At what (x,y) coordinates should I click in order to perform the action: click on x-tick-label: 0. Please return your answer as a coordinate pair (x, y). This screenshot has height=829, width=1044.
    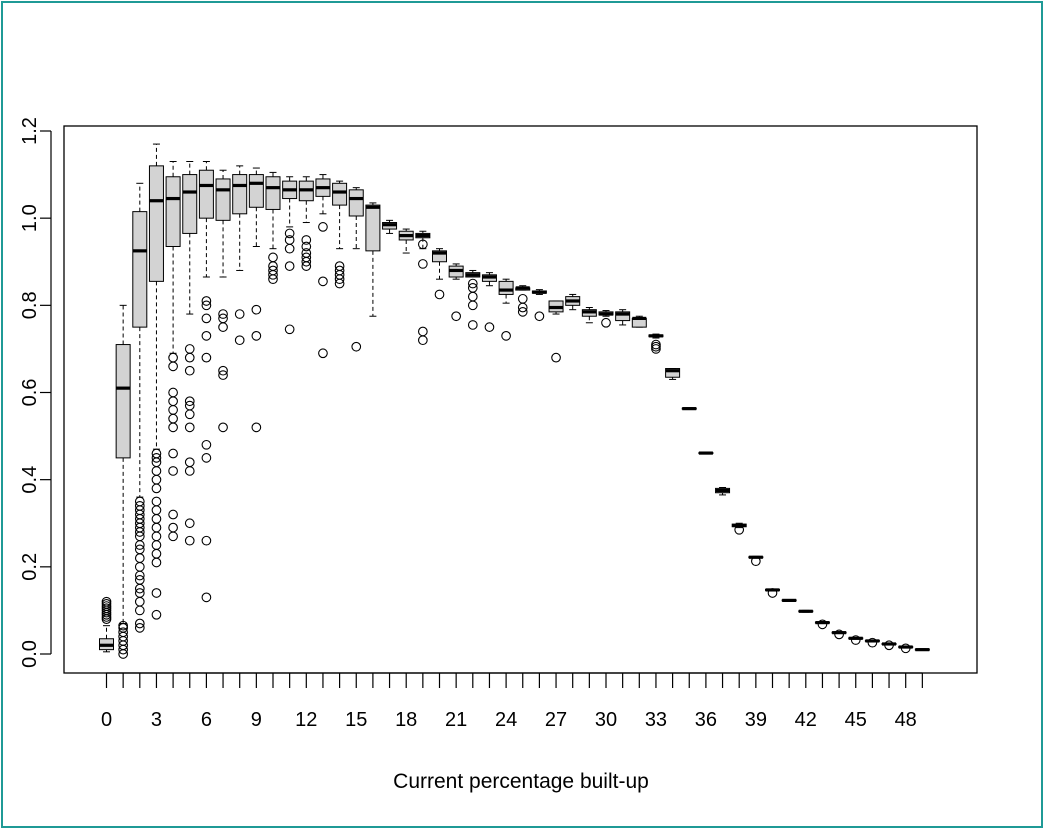
    Looking at the image, I should click on (106, 720).